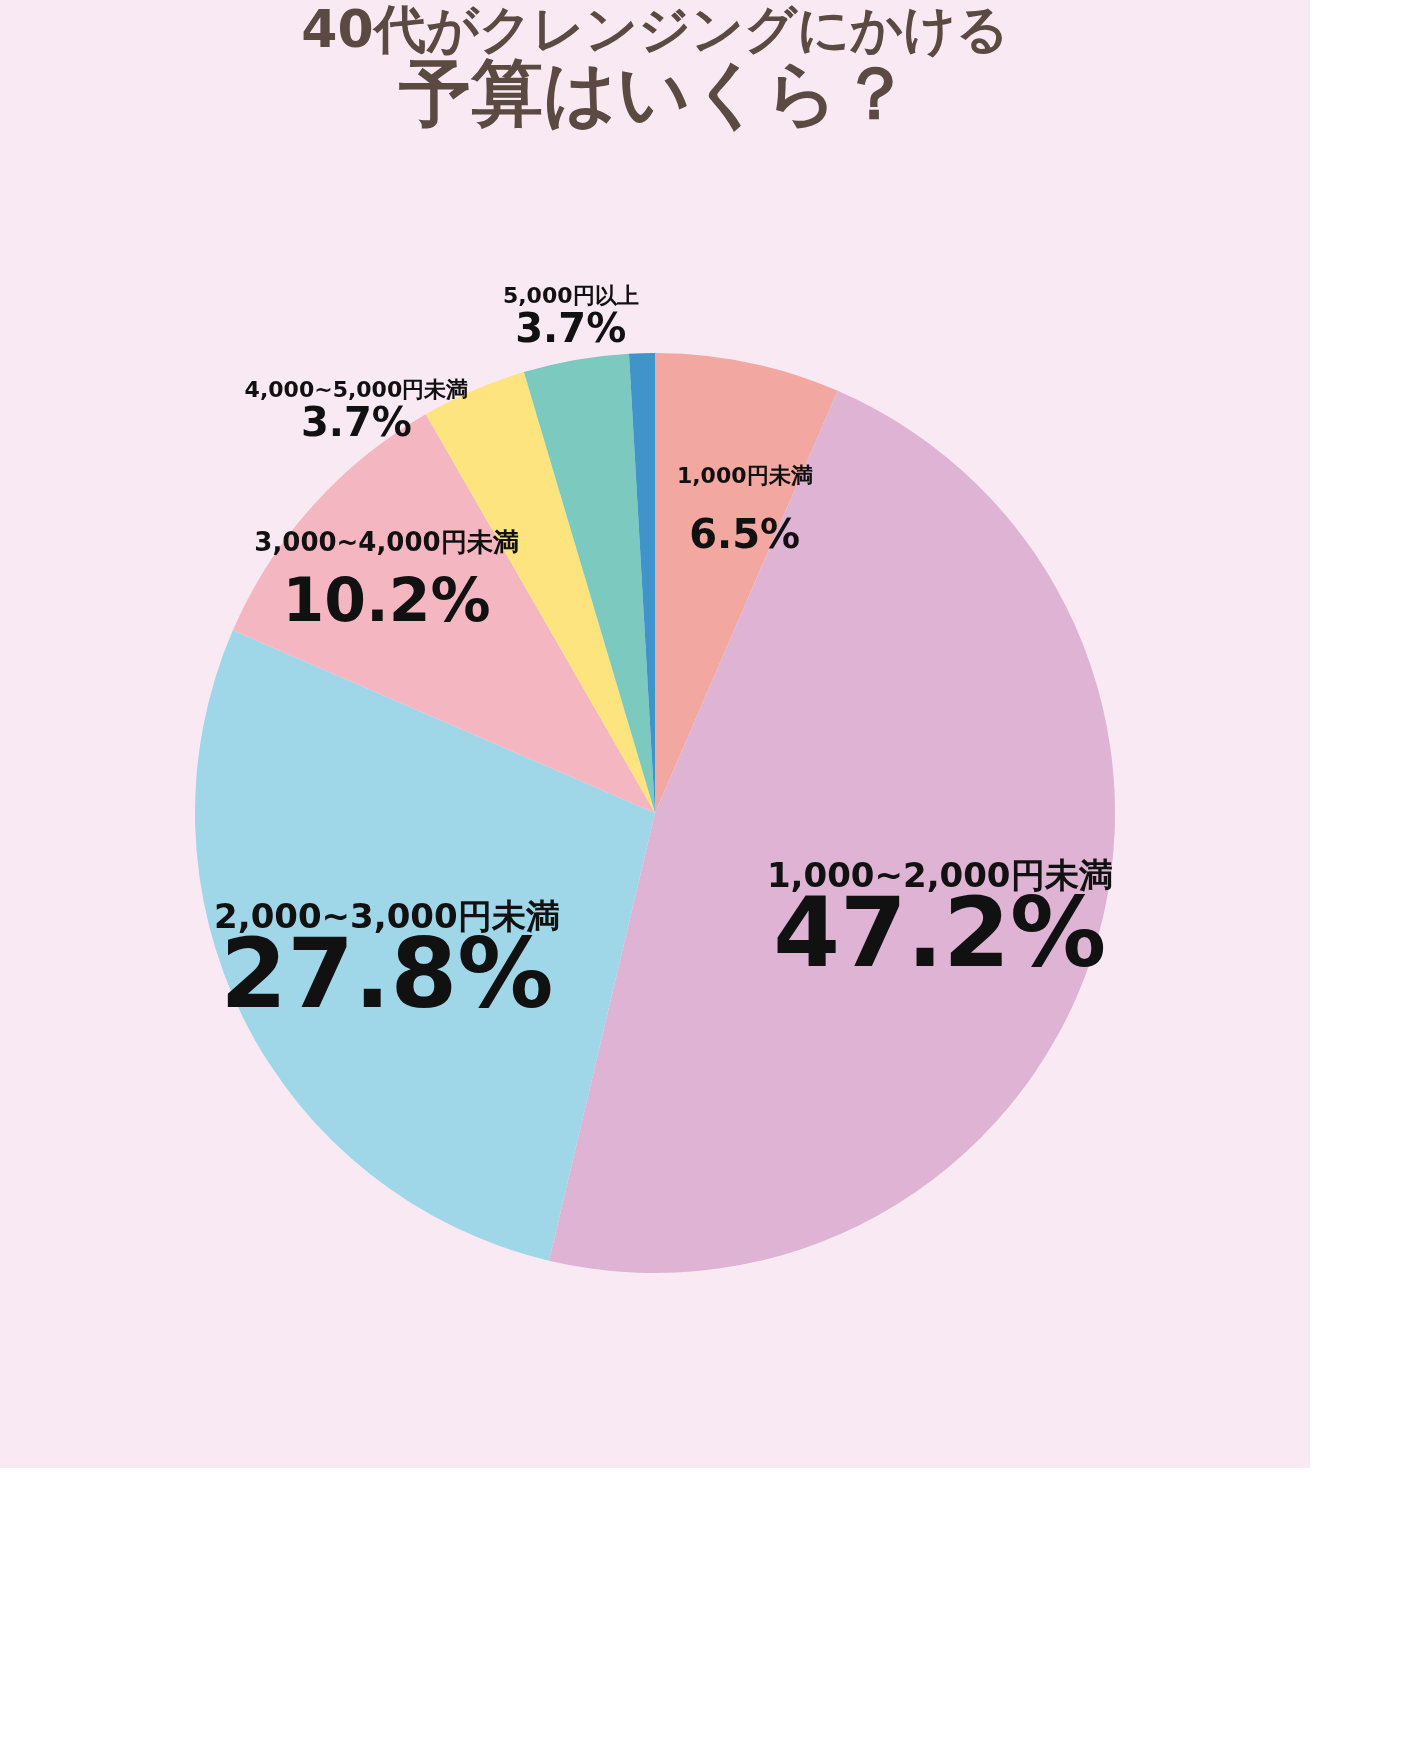  What do you see at coordinates (387, 915) in the screenshot?
I see `slice-label: 2,000~3,000円未満` at bounding box center [387, 915].